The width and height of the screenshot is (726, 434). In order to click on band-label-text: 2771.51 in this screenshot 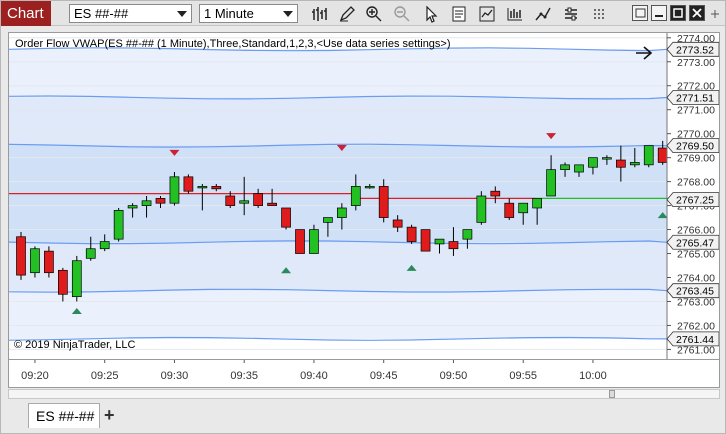, I will do `click(695, 98)`.